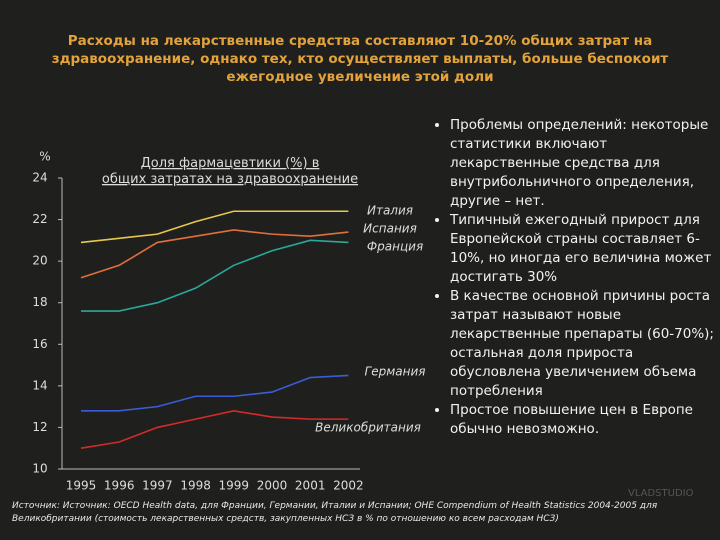  I want to click on y-tick-label: 18, so click(39, 302).